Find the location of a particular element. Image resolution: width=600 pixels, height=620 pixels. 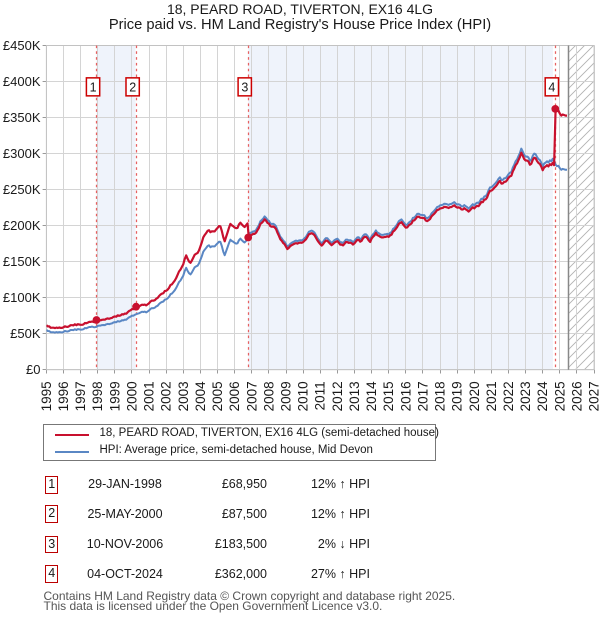

svg-text: 3 is located at coordinates (244, 87).